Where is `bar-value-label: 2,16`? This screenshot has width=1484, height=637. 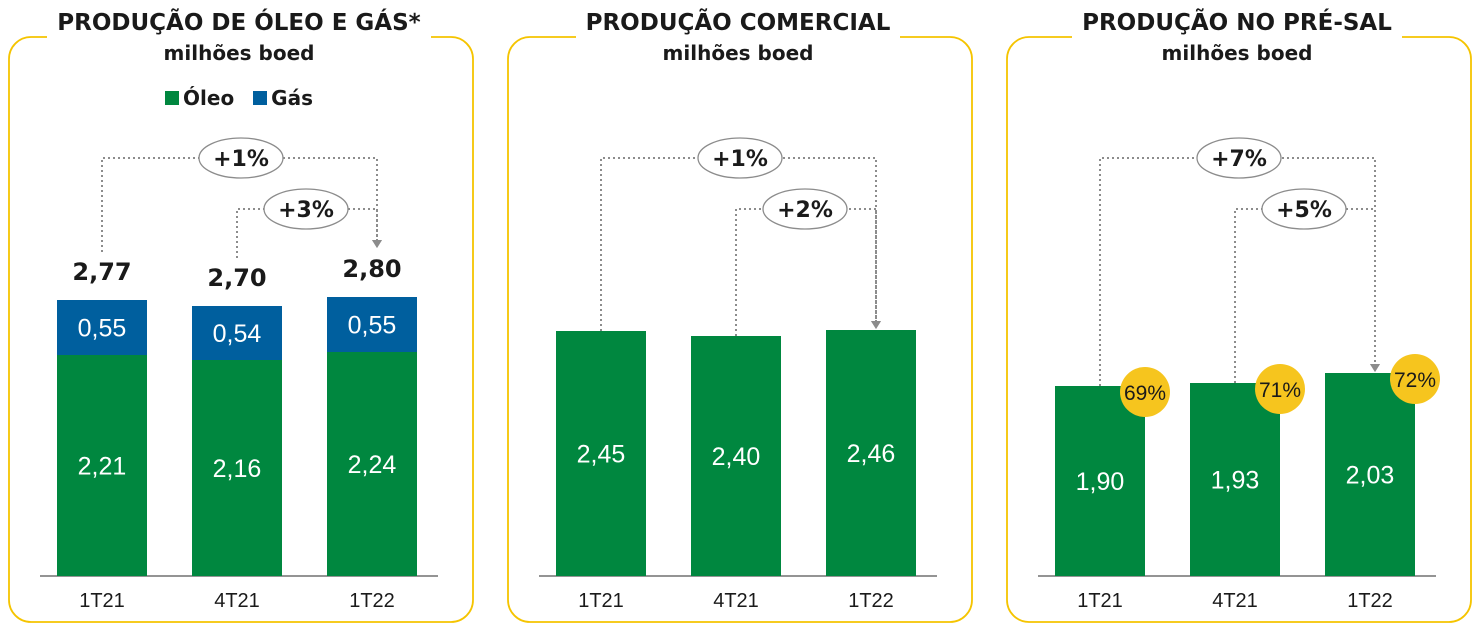 bar-value-label: 2,16 is located at coordinates (237, 469).